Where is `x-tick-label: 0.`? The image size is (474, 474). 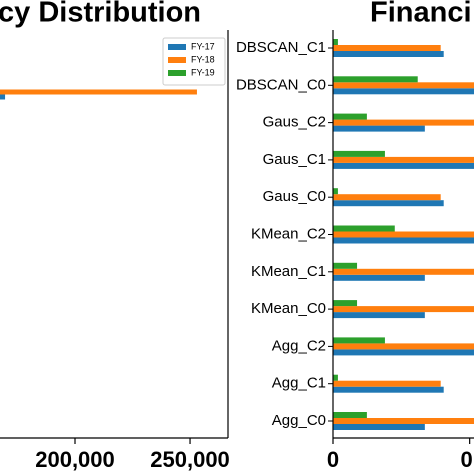
x-tick-label: 0. is located at coordinates (467, 459).